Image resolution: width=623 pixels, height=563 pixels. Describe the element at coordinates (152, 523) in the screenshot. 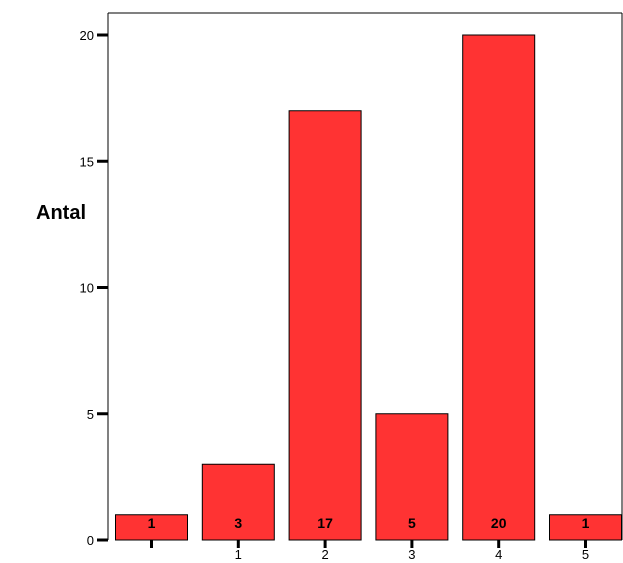

I see `data-label-0: 1` at that location.